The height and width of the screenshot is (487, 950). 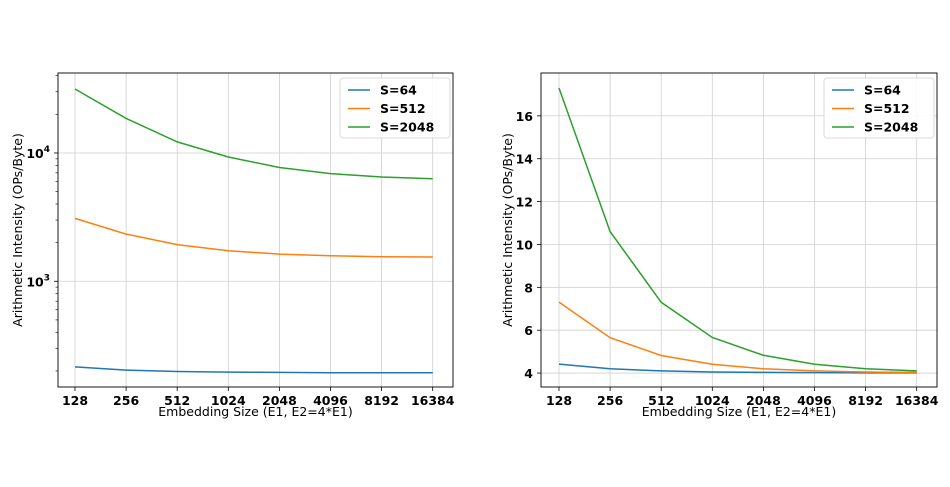 What do you see at coordinates (524, 202) in the screenshot?
I see `y-tick-label: 12` at bounding box center [524, 202].